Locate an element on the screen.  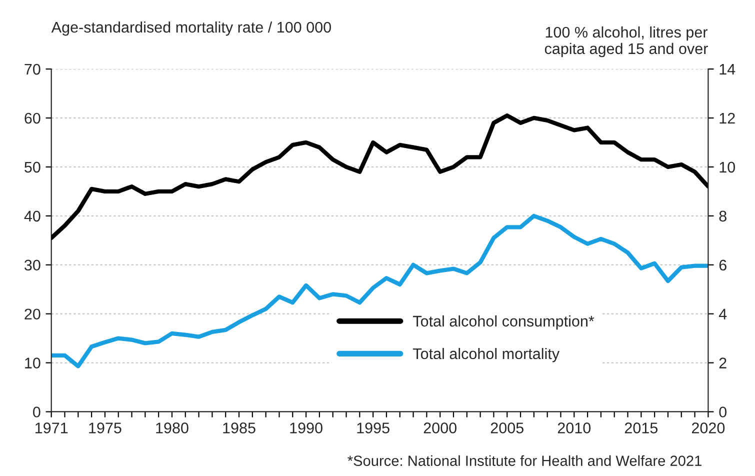
legend-label: Total alcohol mortality is located at coordinates (486, 355).